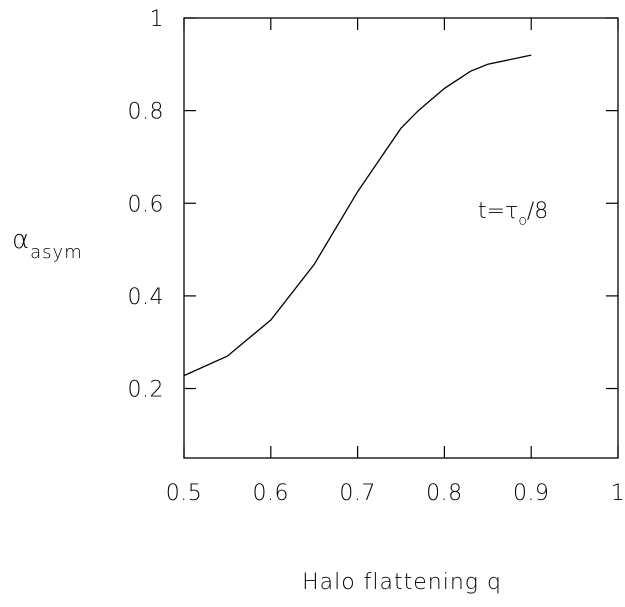 Image resolution: width=625 pixels, height=607 pixels. Describe the element at coordinates (357, 493) in the screenshot. I see `x-tick-label: 0.7` at that location.